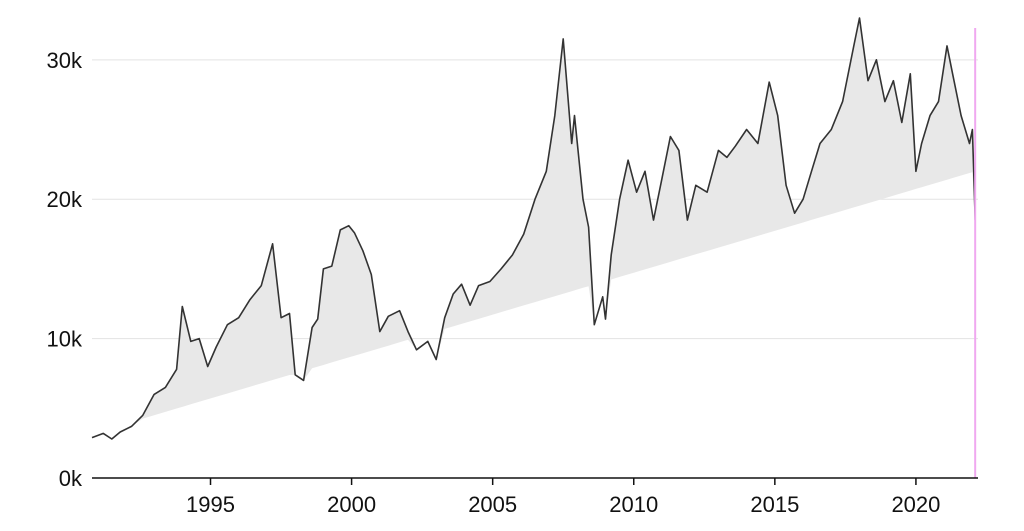 The image size is (1024, 531). Describe the element at coordinates (351, 504) in the screenshot. I see `x-tick-label: 2000` at that location.